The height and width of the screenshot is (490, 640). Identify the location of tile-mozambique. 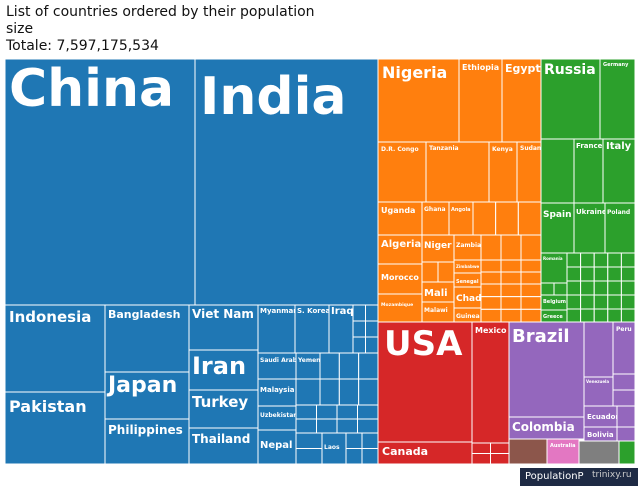
(400, 308).